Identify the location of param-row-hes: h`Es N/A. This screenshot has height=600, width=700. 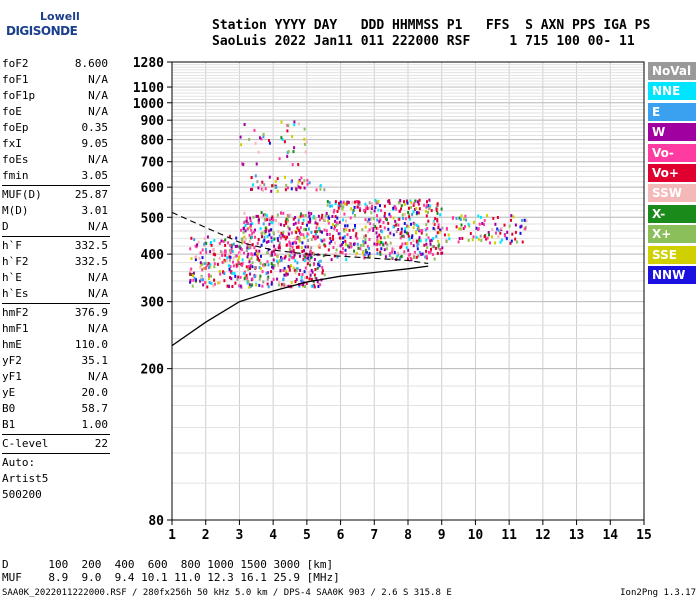
(56, 294).